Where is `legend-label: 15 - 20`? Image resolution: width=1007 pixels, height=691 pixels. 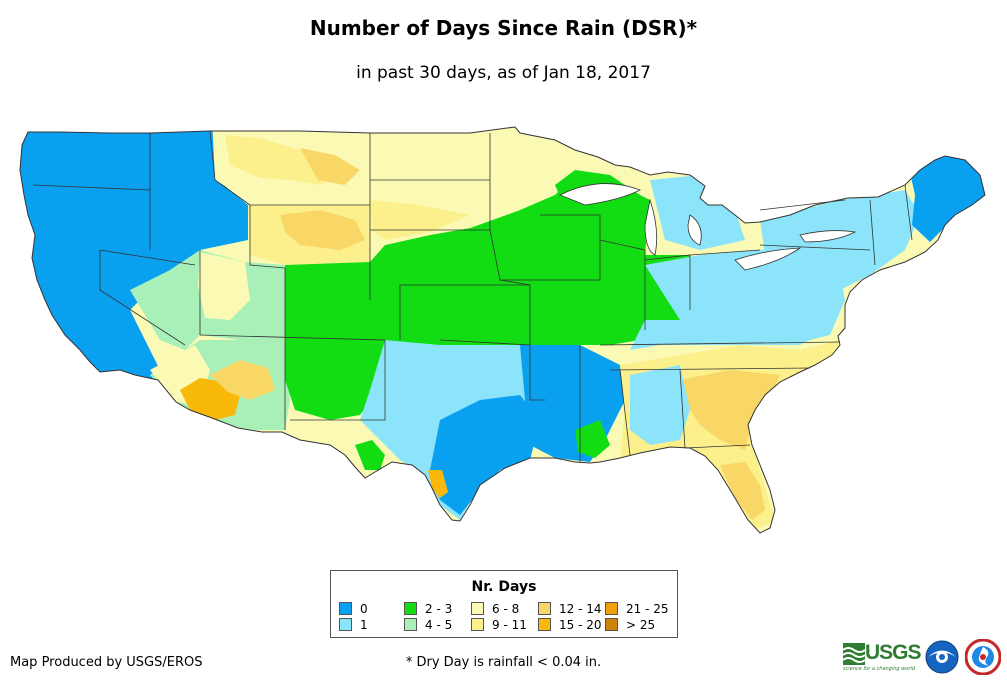
legend-label: 15 - 20 is located at coordinates (580, 625).